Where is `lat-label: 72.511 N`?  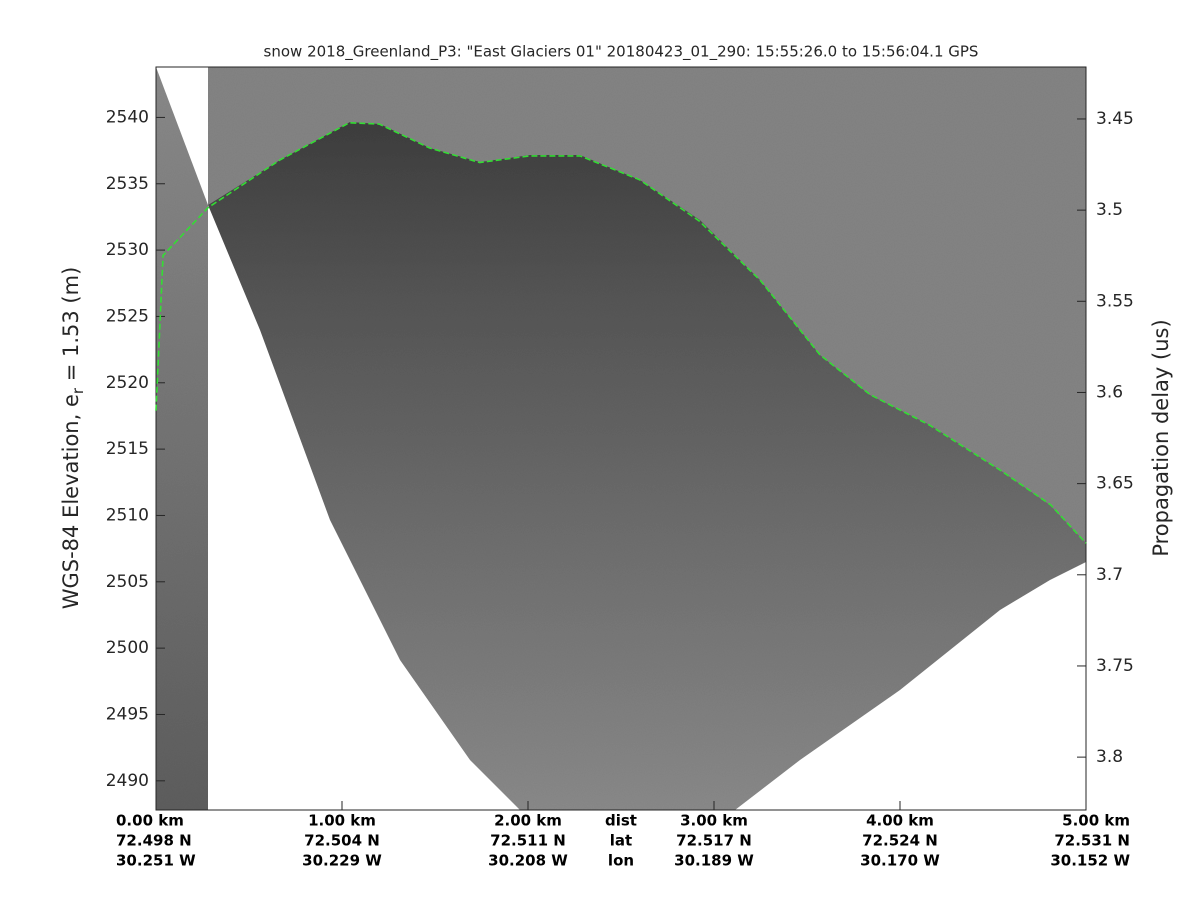
lat-label: 72.511 N is located at coordinates (528, 841).